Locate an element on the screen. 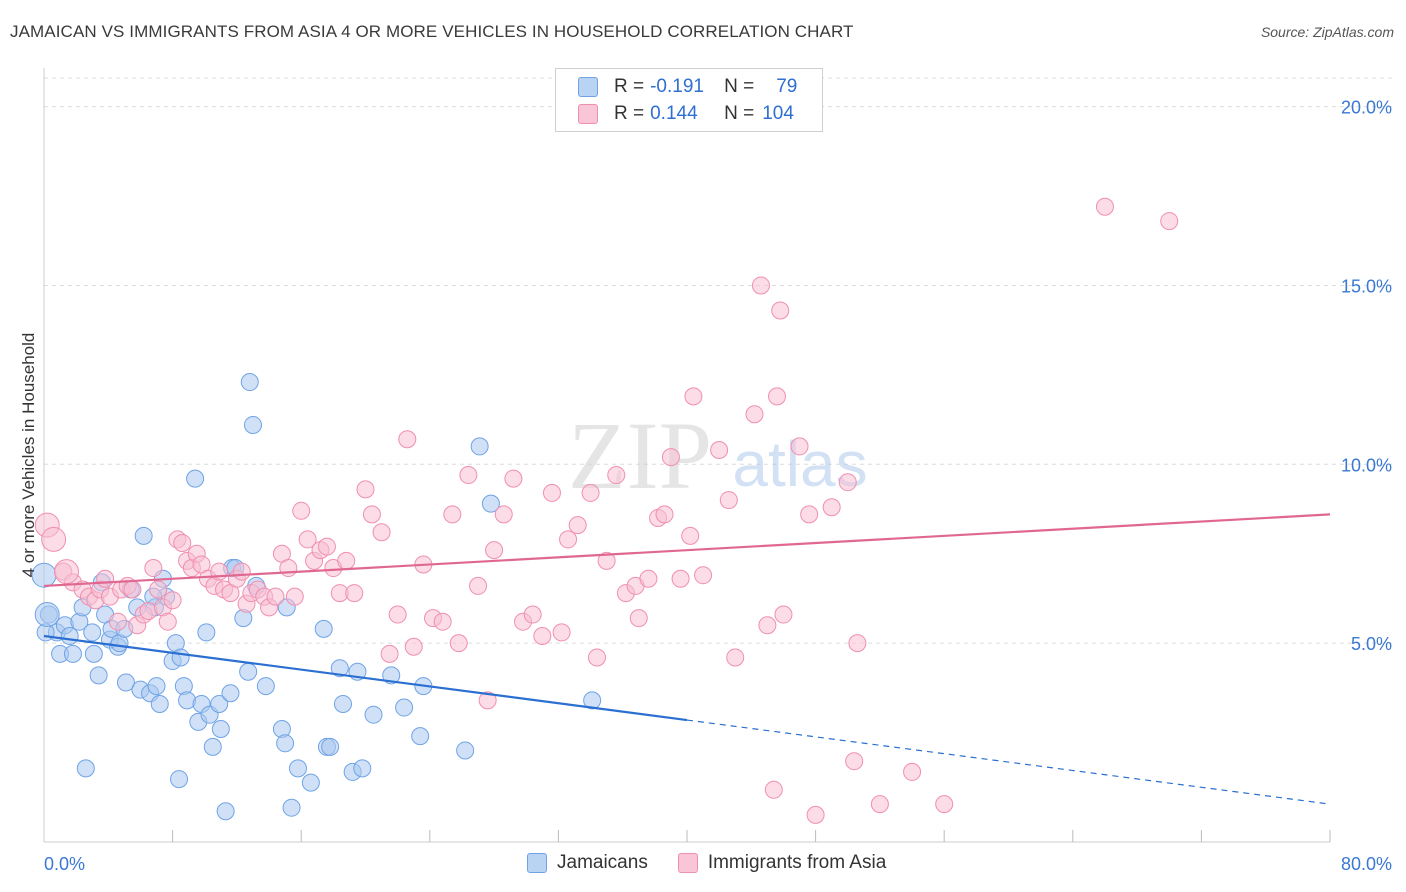  stats-legend: R = -0.191 N = 79 R = 0.144 N = 104 is located at coordinates (689, 100).